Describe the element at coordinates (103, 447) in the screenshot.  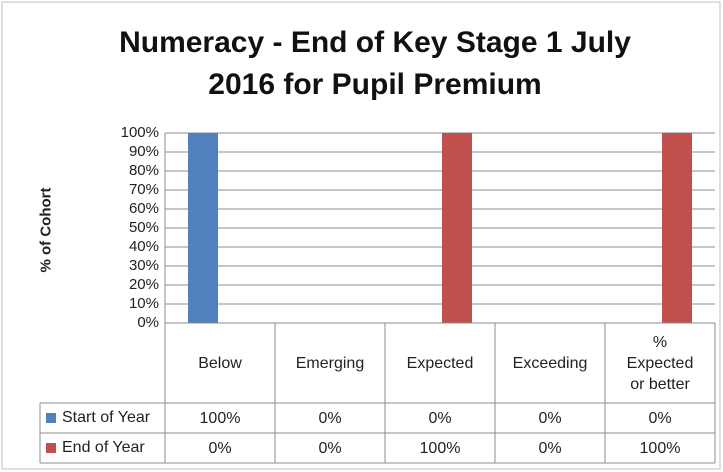
I see `legend-label: End of Year` at that location.